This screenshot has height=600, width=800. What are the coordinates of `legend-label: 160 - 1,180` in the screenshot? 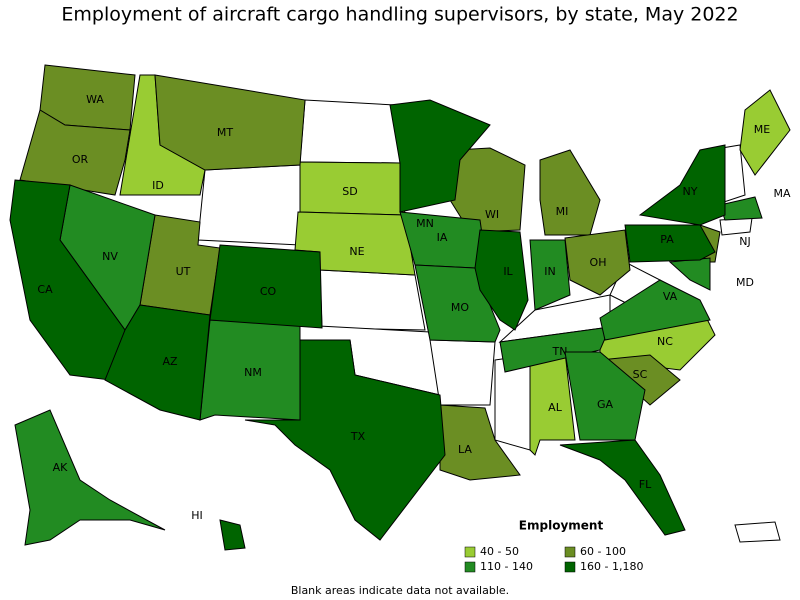 It's located at (611, 566).